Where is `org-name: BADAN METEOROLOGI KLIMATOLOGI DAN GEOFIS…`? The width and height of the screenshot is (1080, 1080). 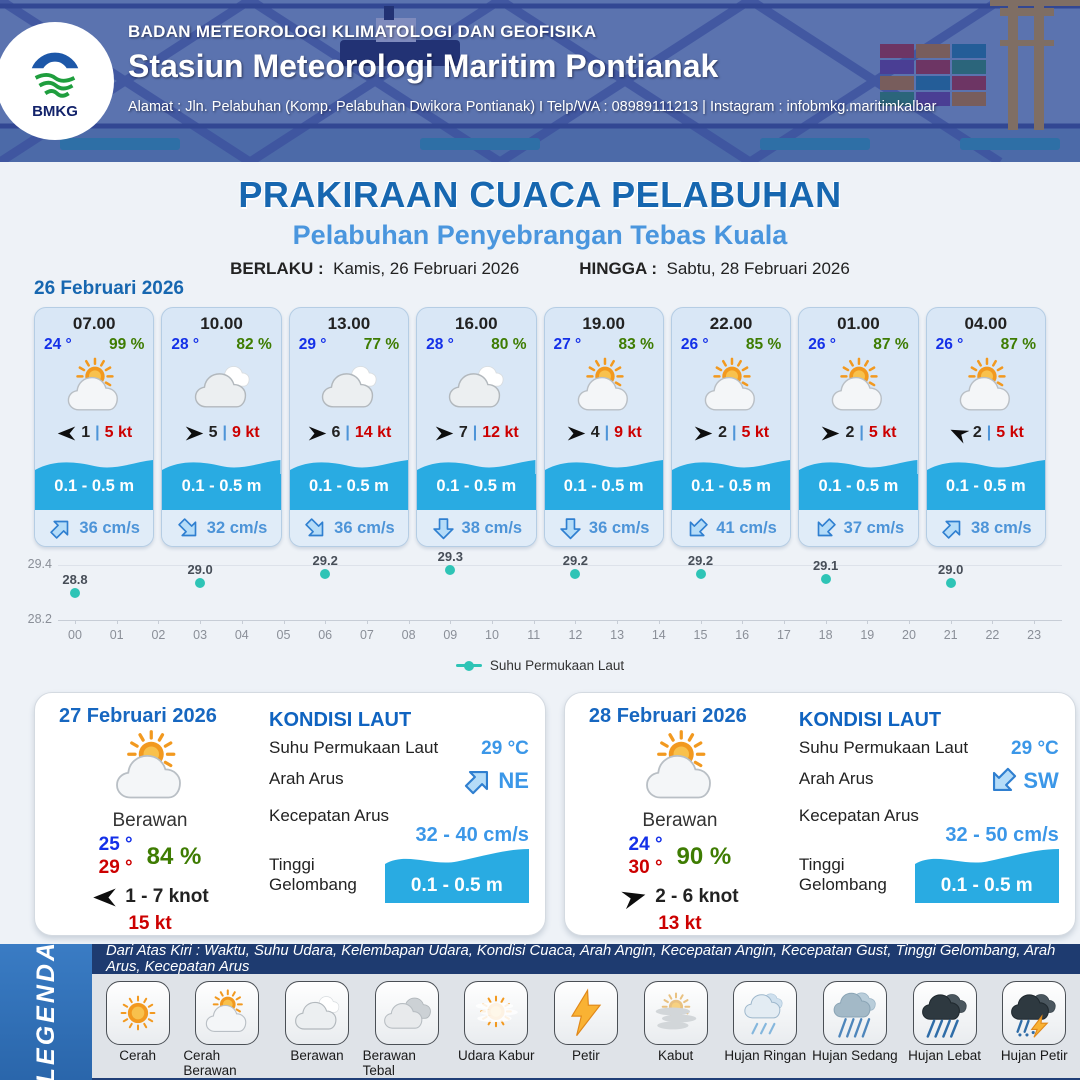 org-name: BADAN METEOROLOGI KLIMATOLOGI DAN GEOFIS… is located at coordinates (362, 31).